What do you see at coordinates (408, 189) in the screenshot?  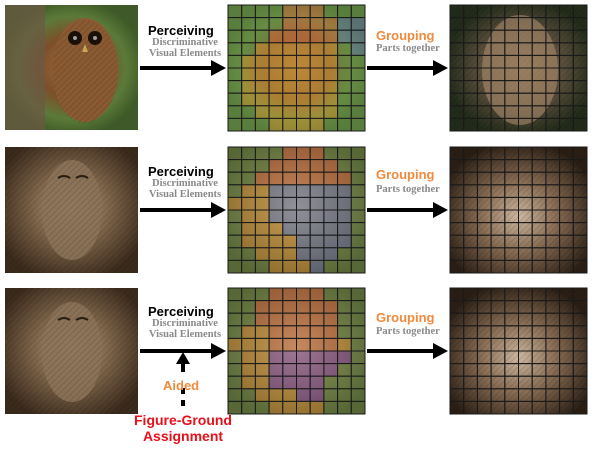 I see `row2-grouping-sublabel: Parts together` at bounding box center [408, 189].